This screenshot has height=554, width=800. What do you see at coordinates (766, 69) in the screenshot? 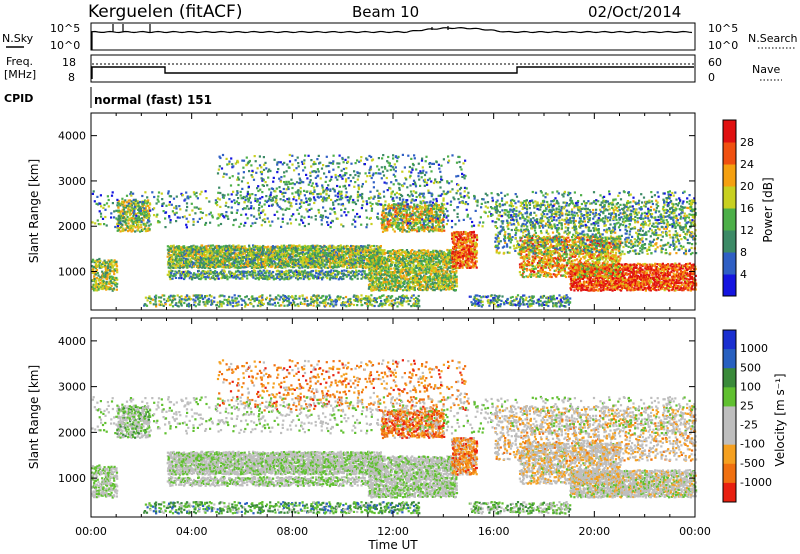
I see `nave-label: Nave` at bounding box center [766, 69].